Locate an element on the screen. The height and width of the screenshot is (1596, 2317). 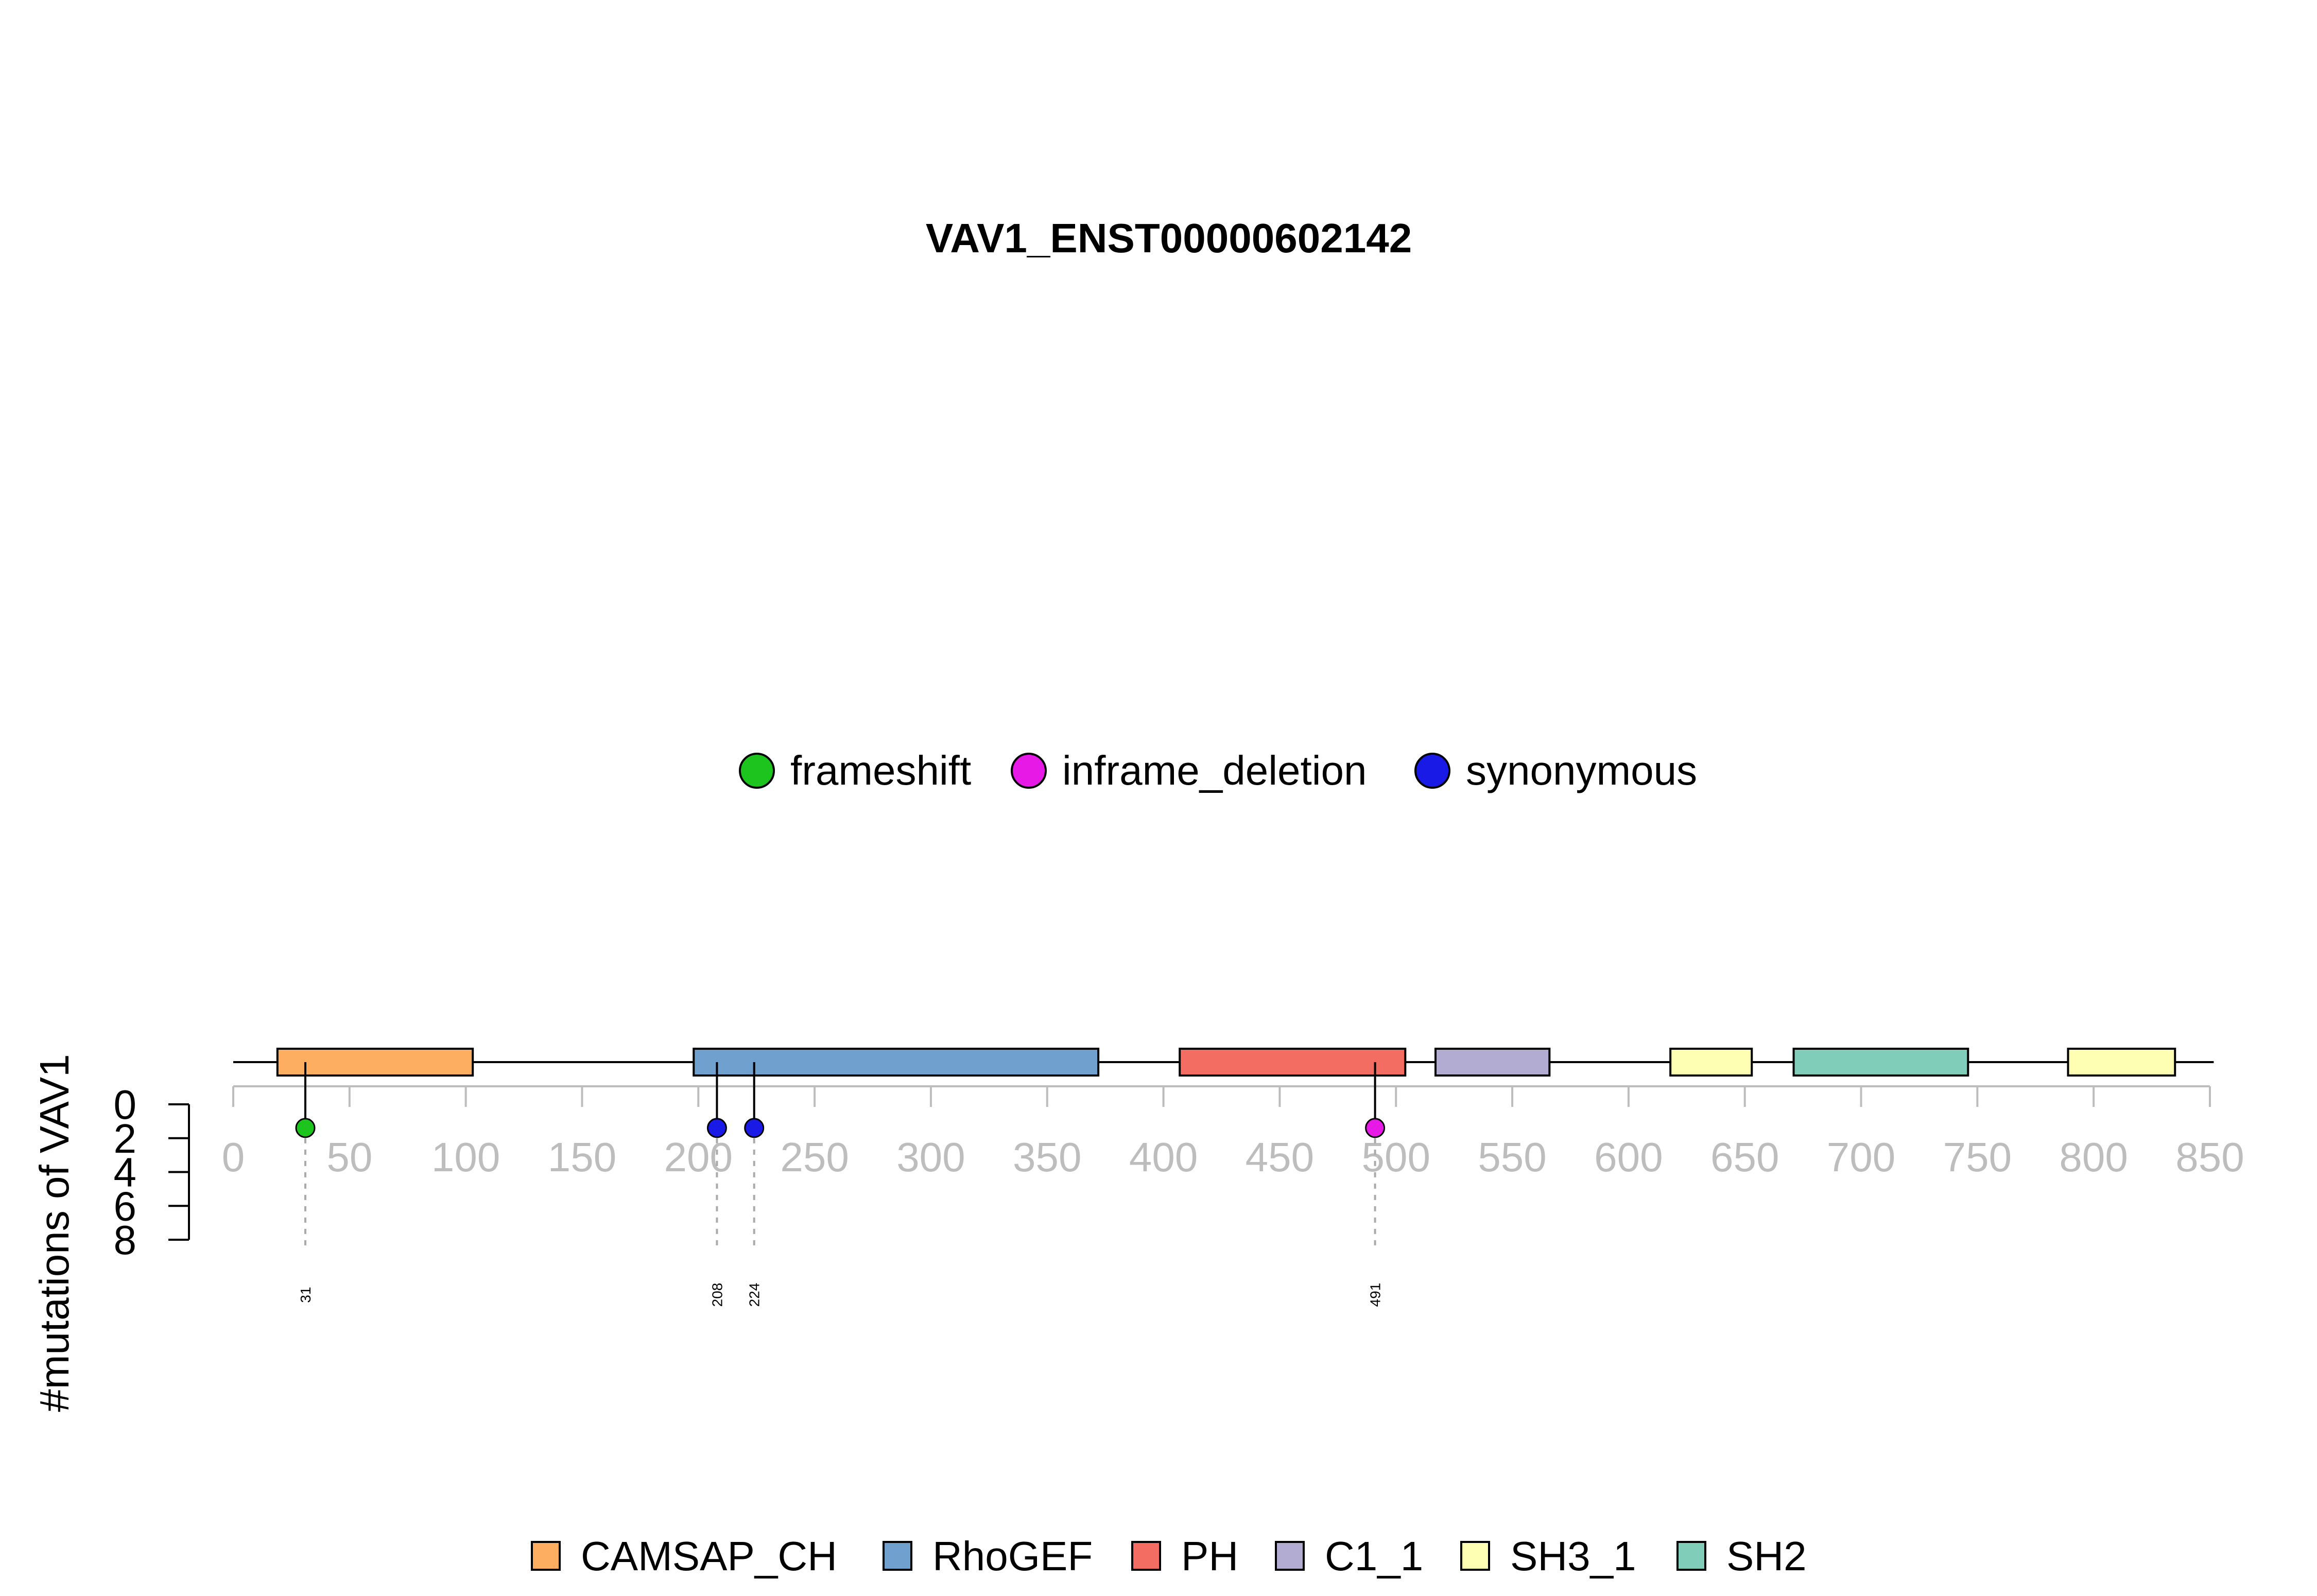
mutation-legend-item: frameshift is located at coordinates (855, 770).